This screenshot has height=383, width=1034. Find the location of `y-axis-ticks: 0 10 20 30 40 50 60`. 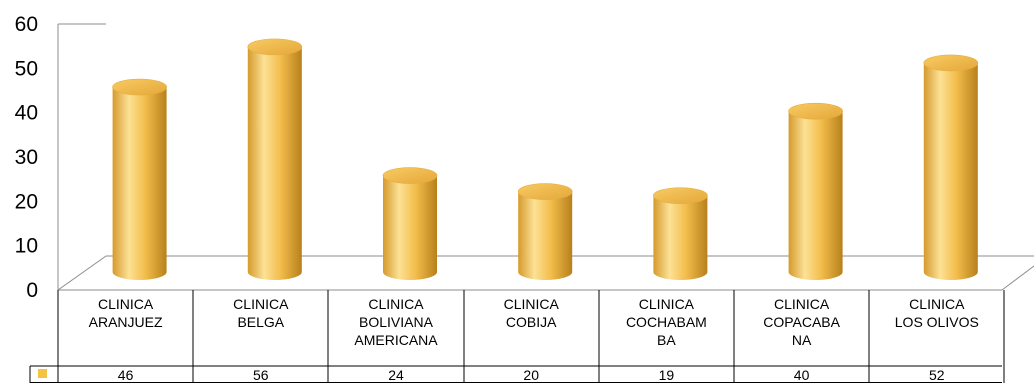

y-axis-ticks: 0 10 20 30 40 50 60 is located at coordinates (26, 157).